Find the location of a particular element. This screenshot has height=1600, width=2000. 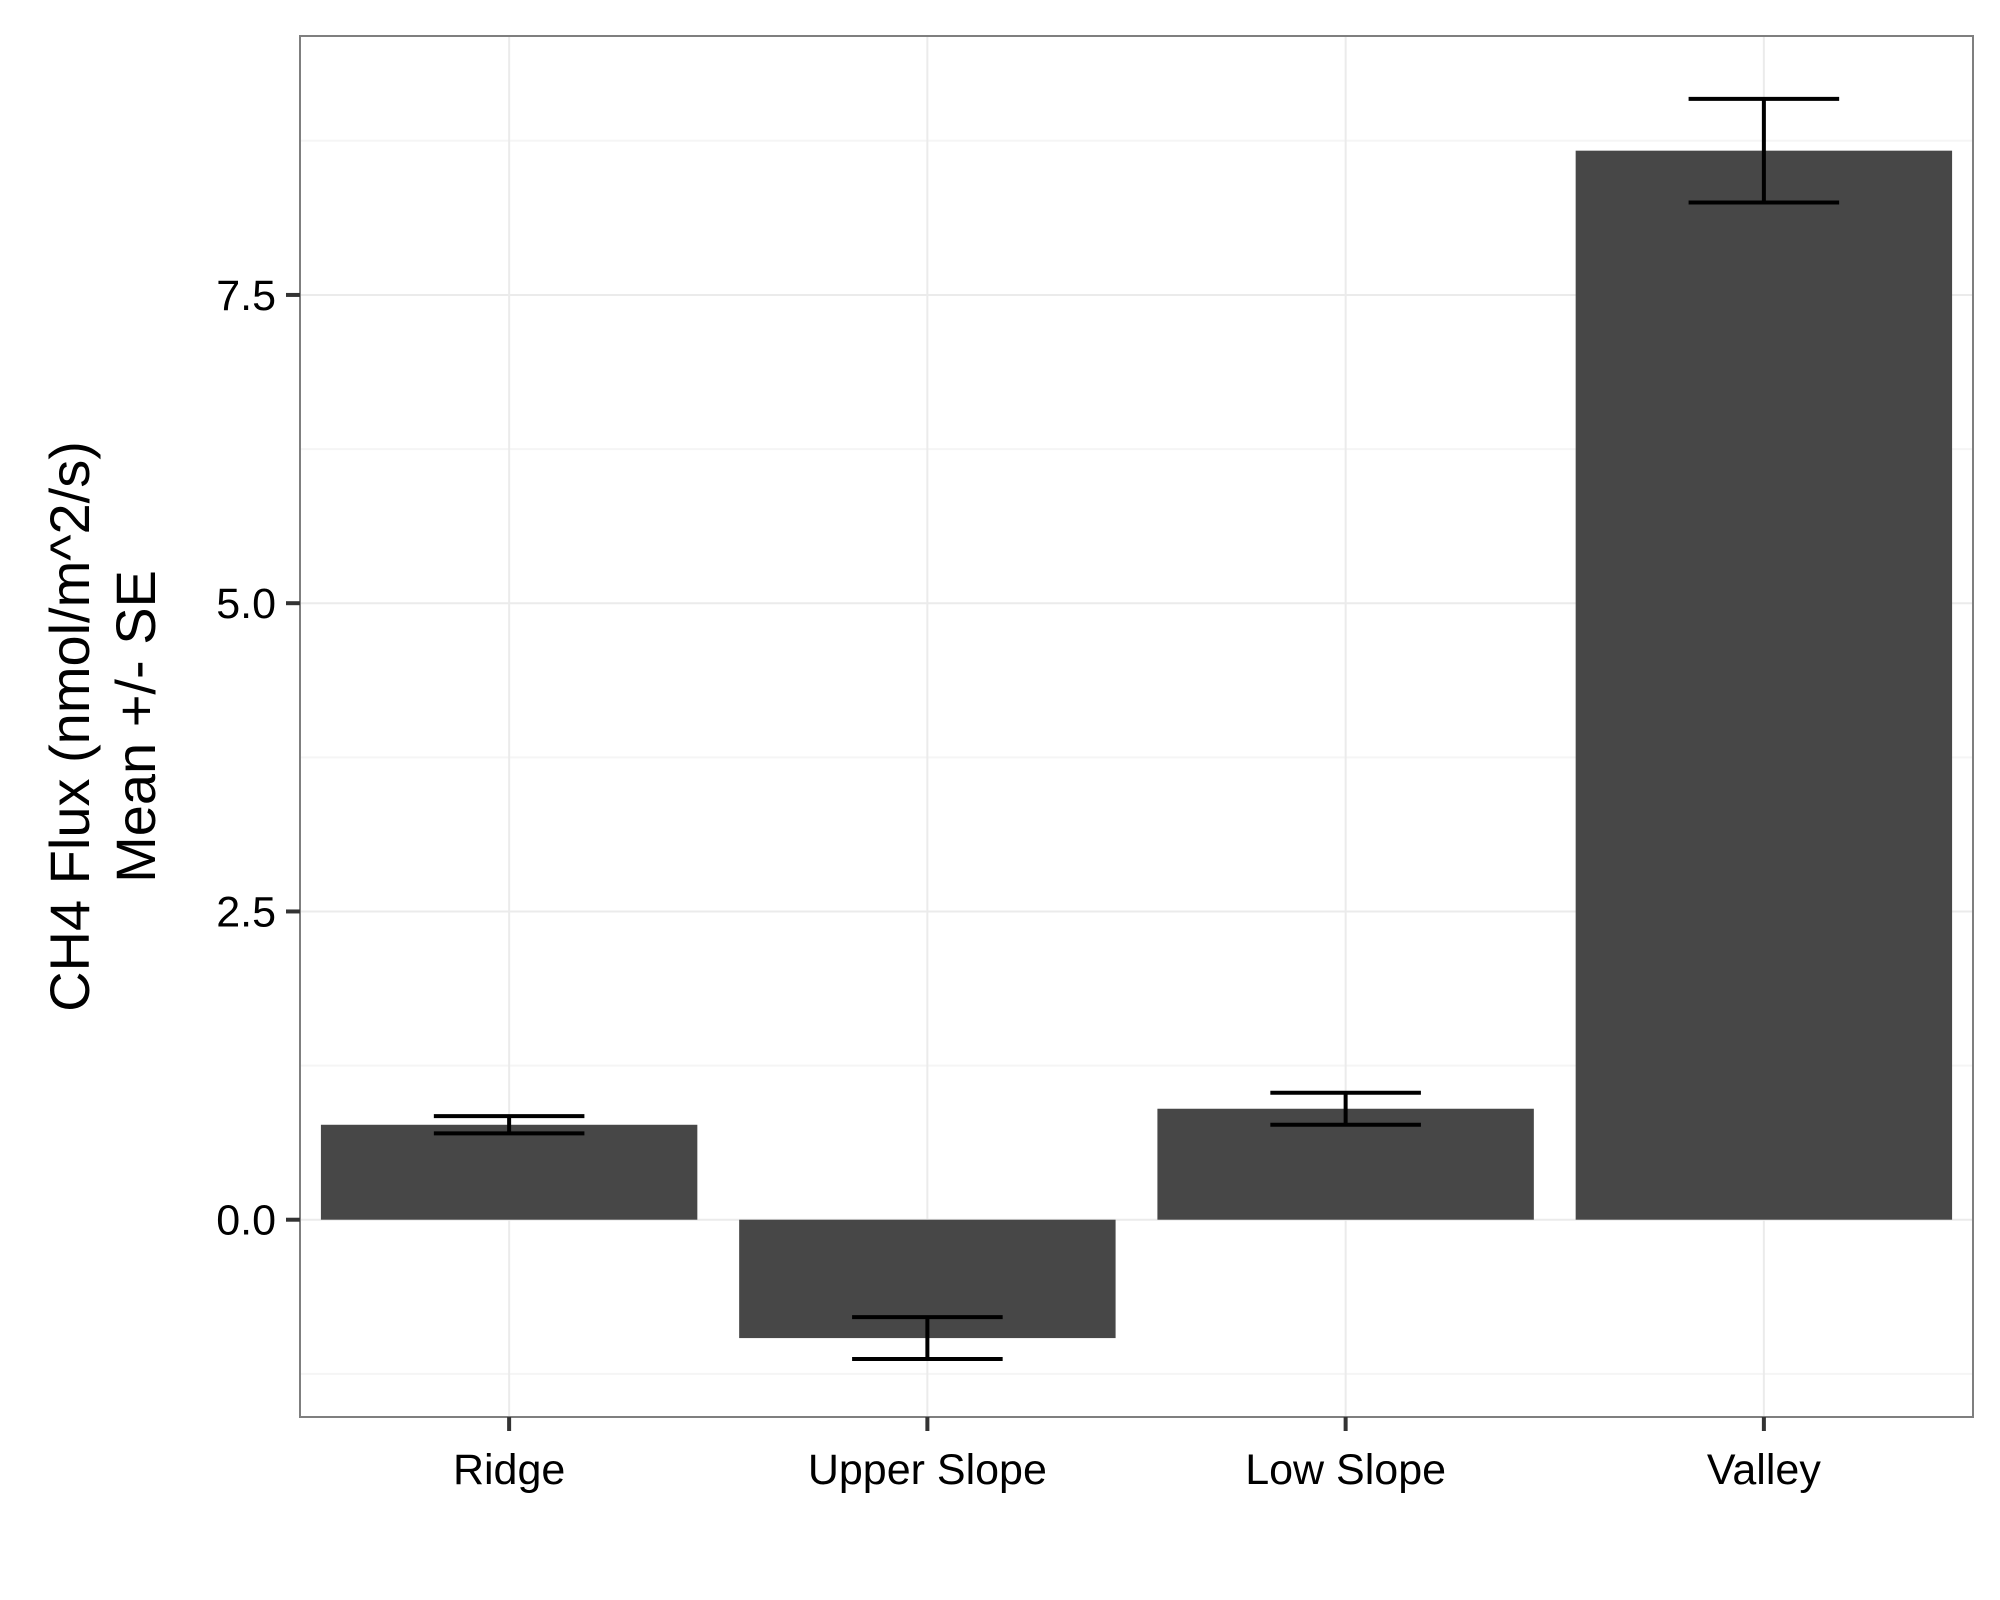

y-tick-label: 5.0 is located at coordinates (246, 604).